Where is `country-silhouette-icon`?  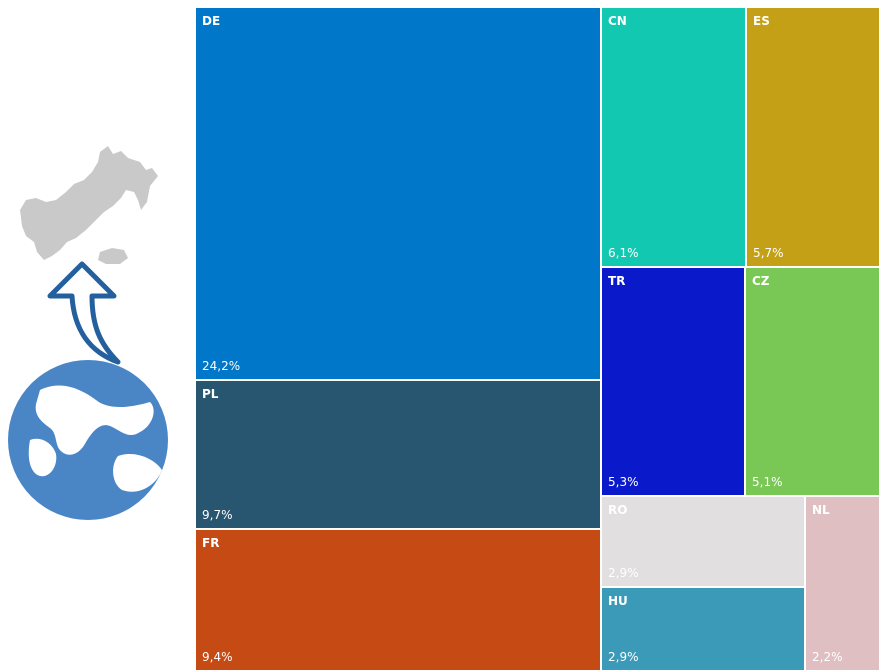
country-silhouette-icon is located at coordinates (89, 205).